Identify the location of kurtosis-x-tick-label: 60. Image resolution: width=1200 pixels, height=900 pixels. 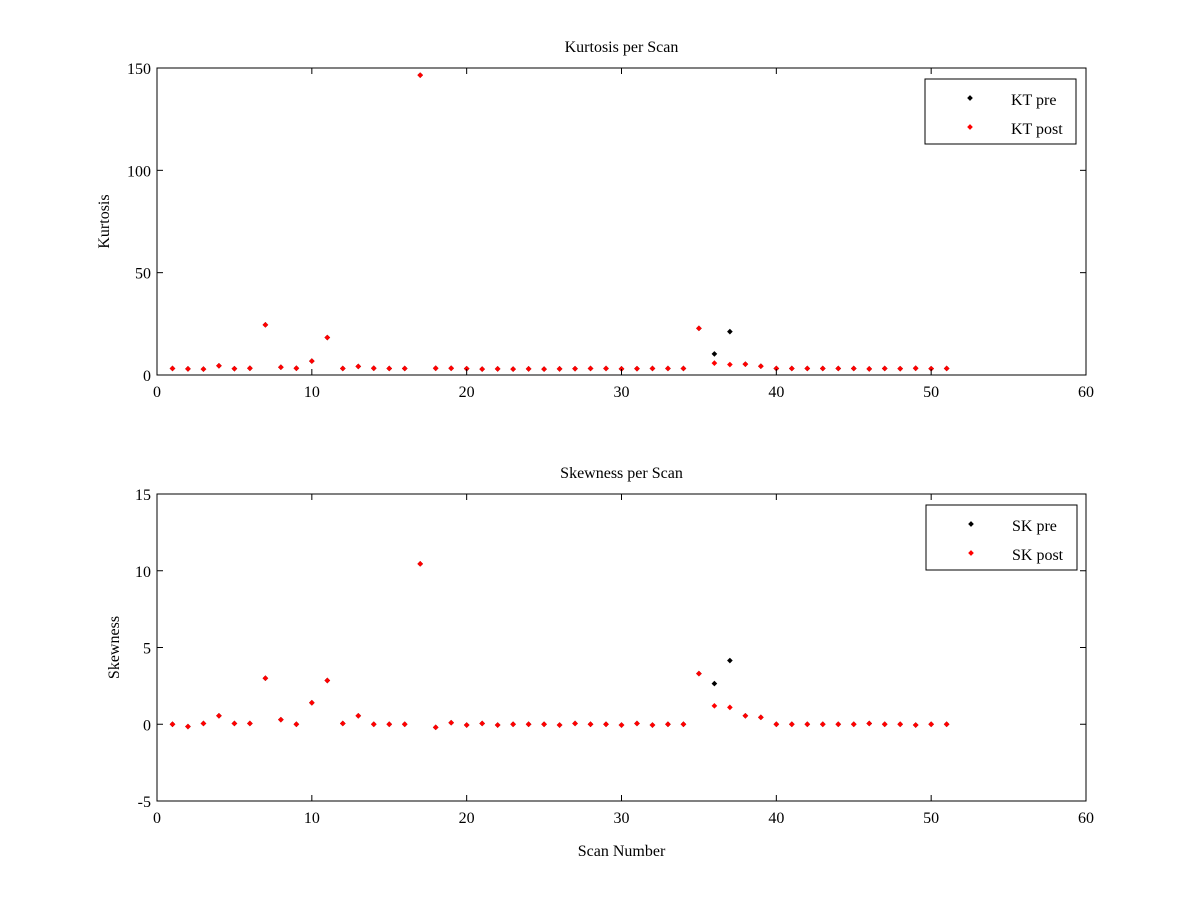
(1086, 392).